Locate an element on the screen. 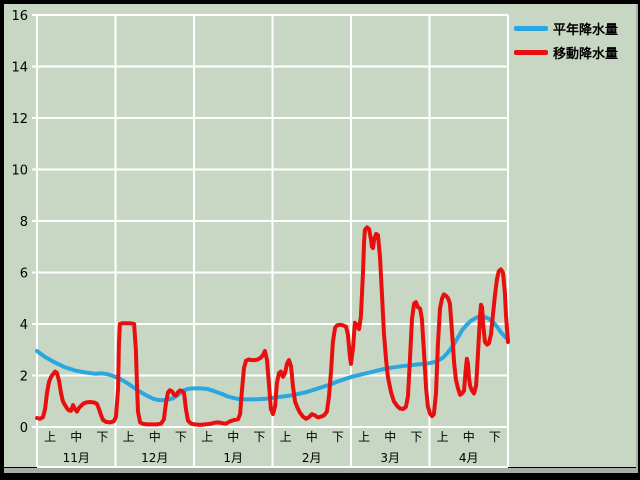 The image size is (640, 480). legend-item-normal-precipitation: 平年降水量 is located at coordinates (566, 28).